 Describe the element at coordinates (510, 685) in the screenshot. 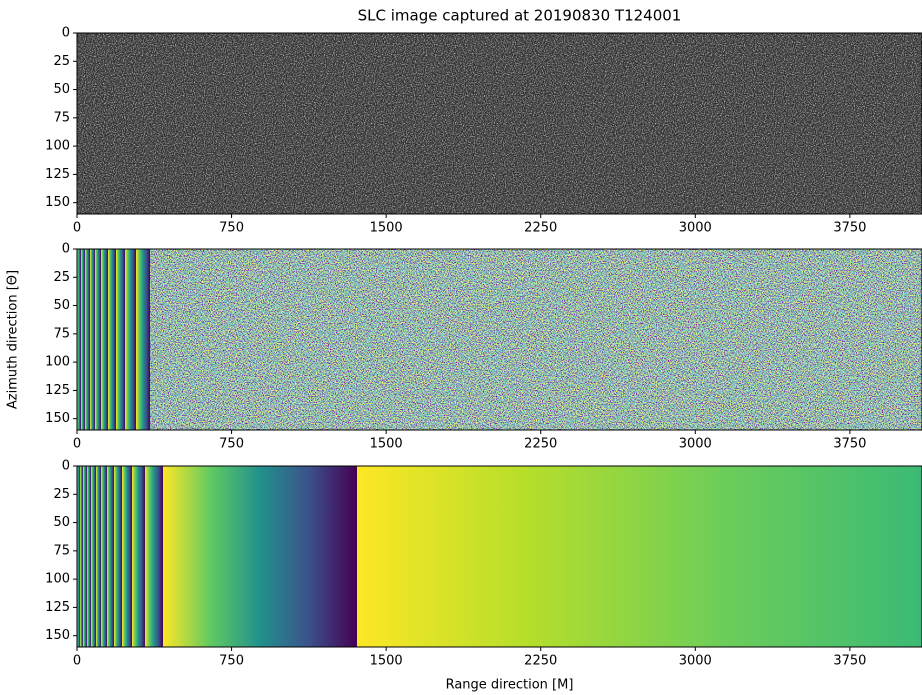

I see `x-axis-label: Range direction [M]` at that location.